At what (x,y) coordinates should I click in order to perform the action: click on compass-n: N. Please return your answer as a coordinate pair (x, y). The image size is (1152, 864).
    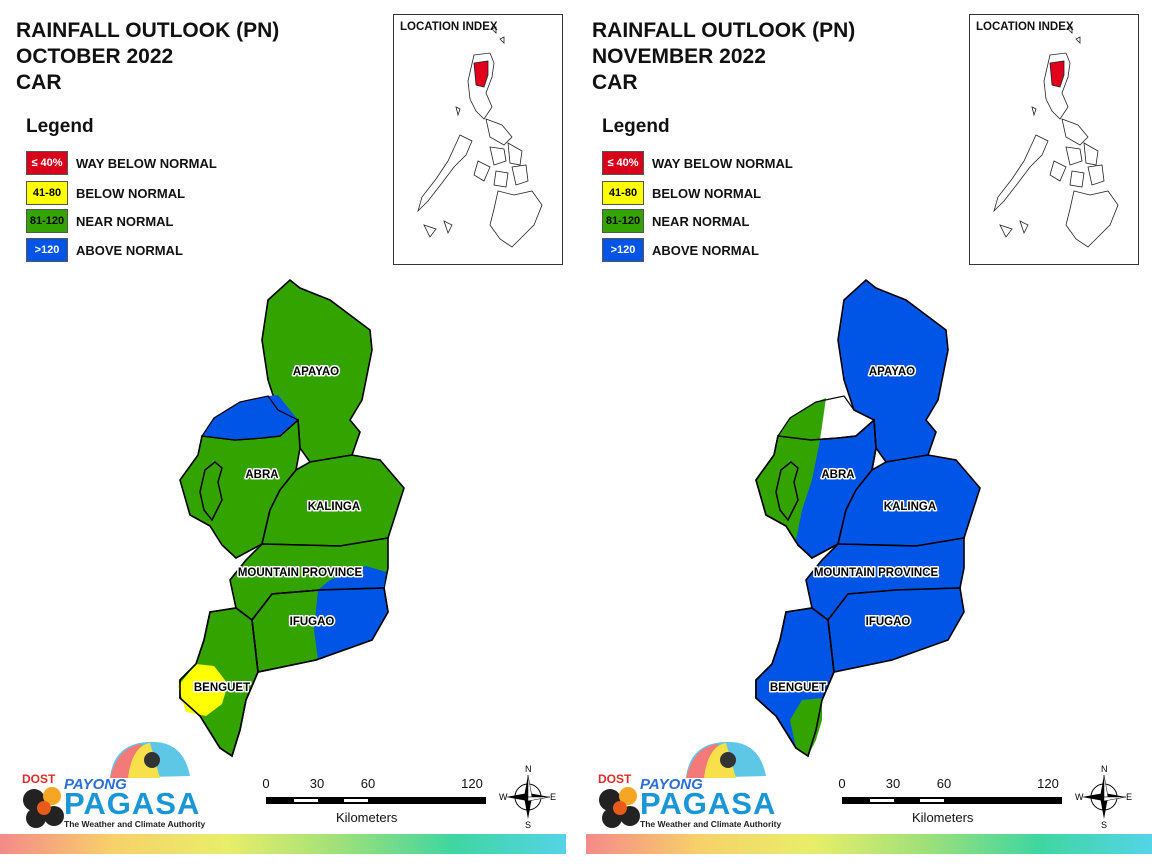
    Looking at the image, I should click on (528, 769).